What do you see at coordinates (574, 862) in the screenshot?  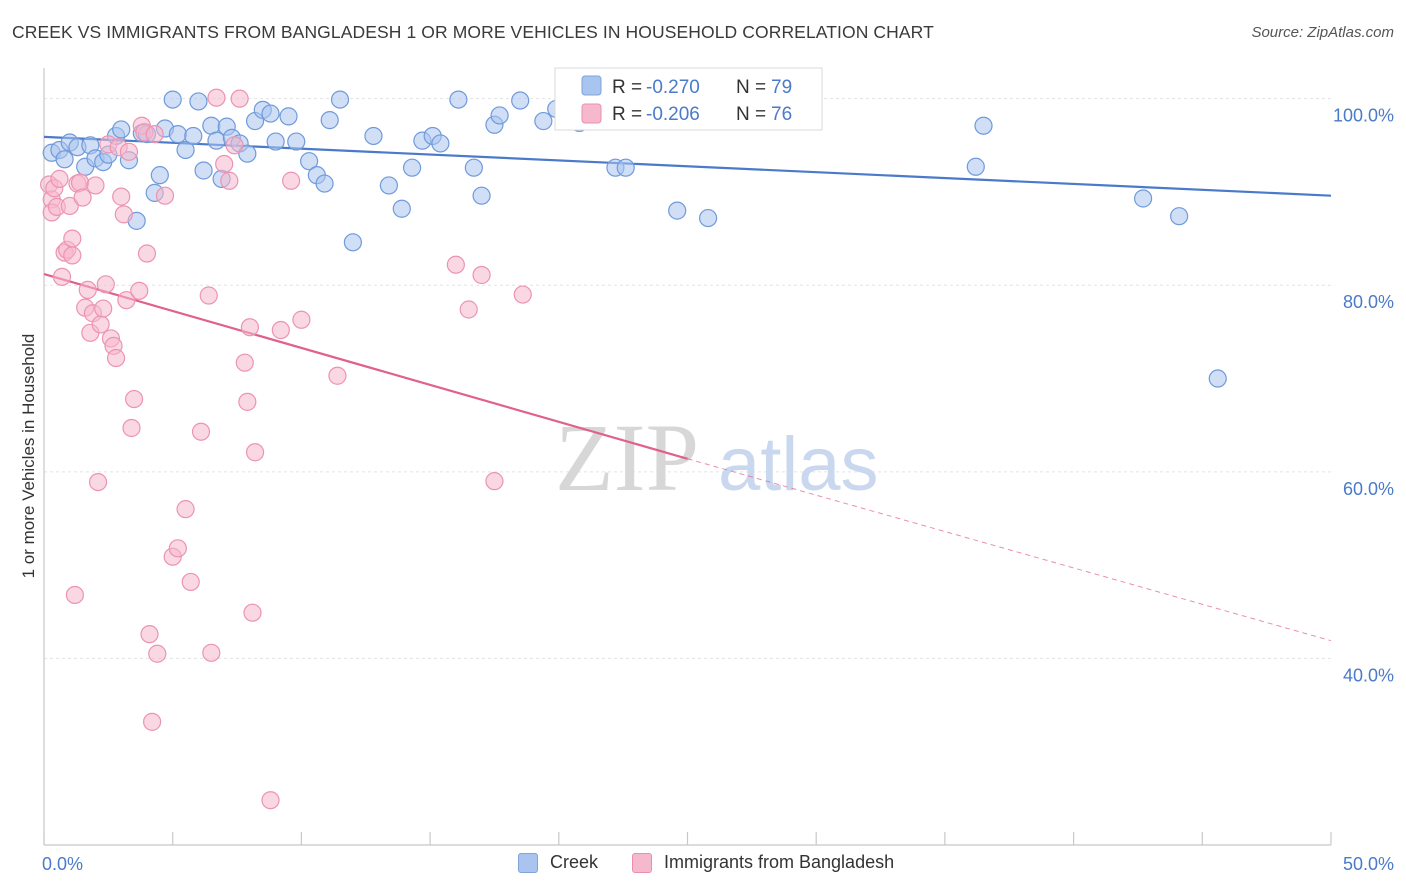 I see `legend-label-creek: Creek` at bounding box center [574, 862].